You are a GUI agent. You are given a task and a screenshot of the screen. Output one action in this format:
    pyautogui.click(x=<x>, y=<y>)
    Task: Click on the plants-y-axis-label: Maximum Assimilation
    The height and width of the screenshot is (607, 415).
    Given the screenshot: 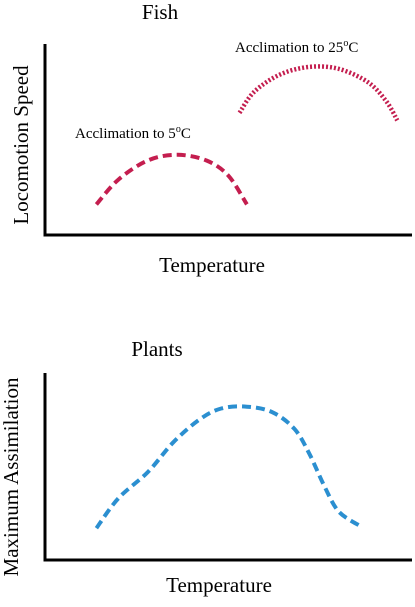 What is the action you would take?
    pyautogui.click(x=11, y=476)
    